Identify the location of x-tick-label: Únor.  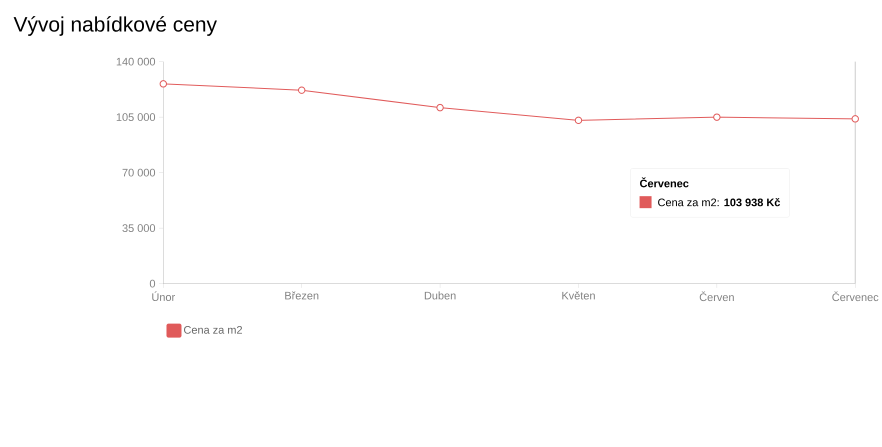
(163, 296).